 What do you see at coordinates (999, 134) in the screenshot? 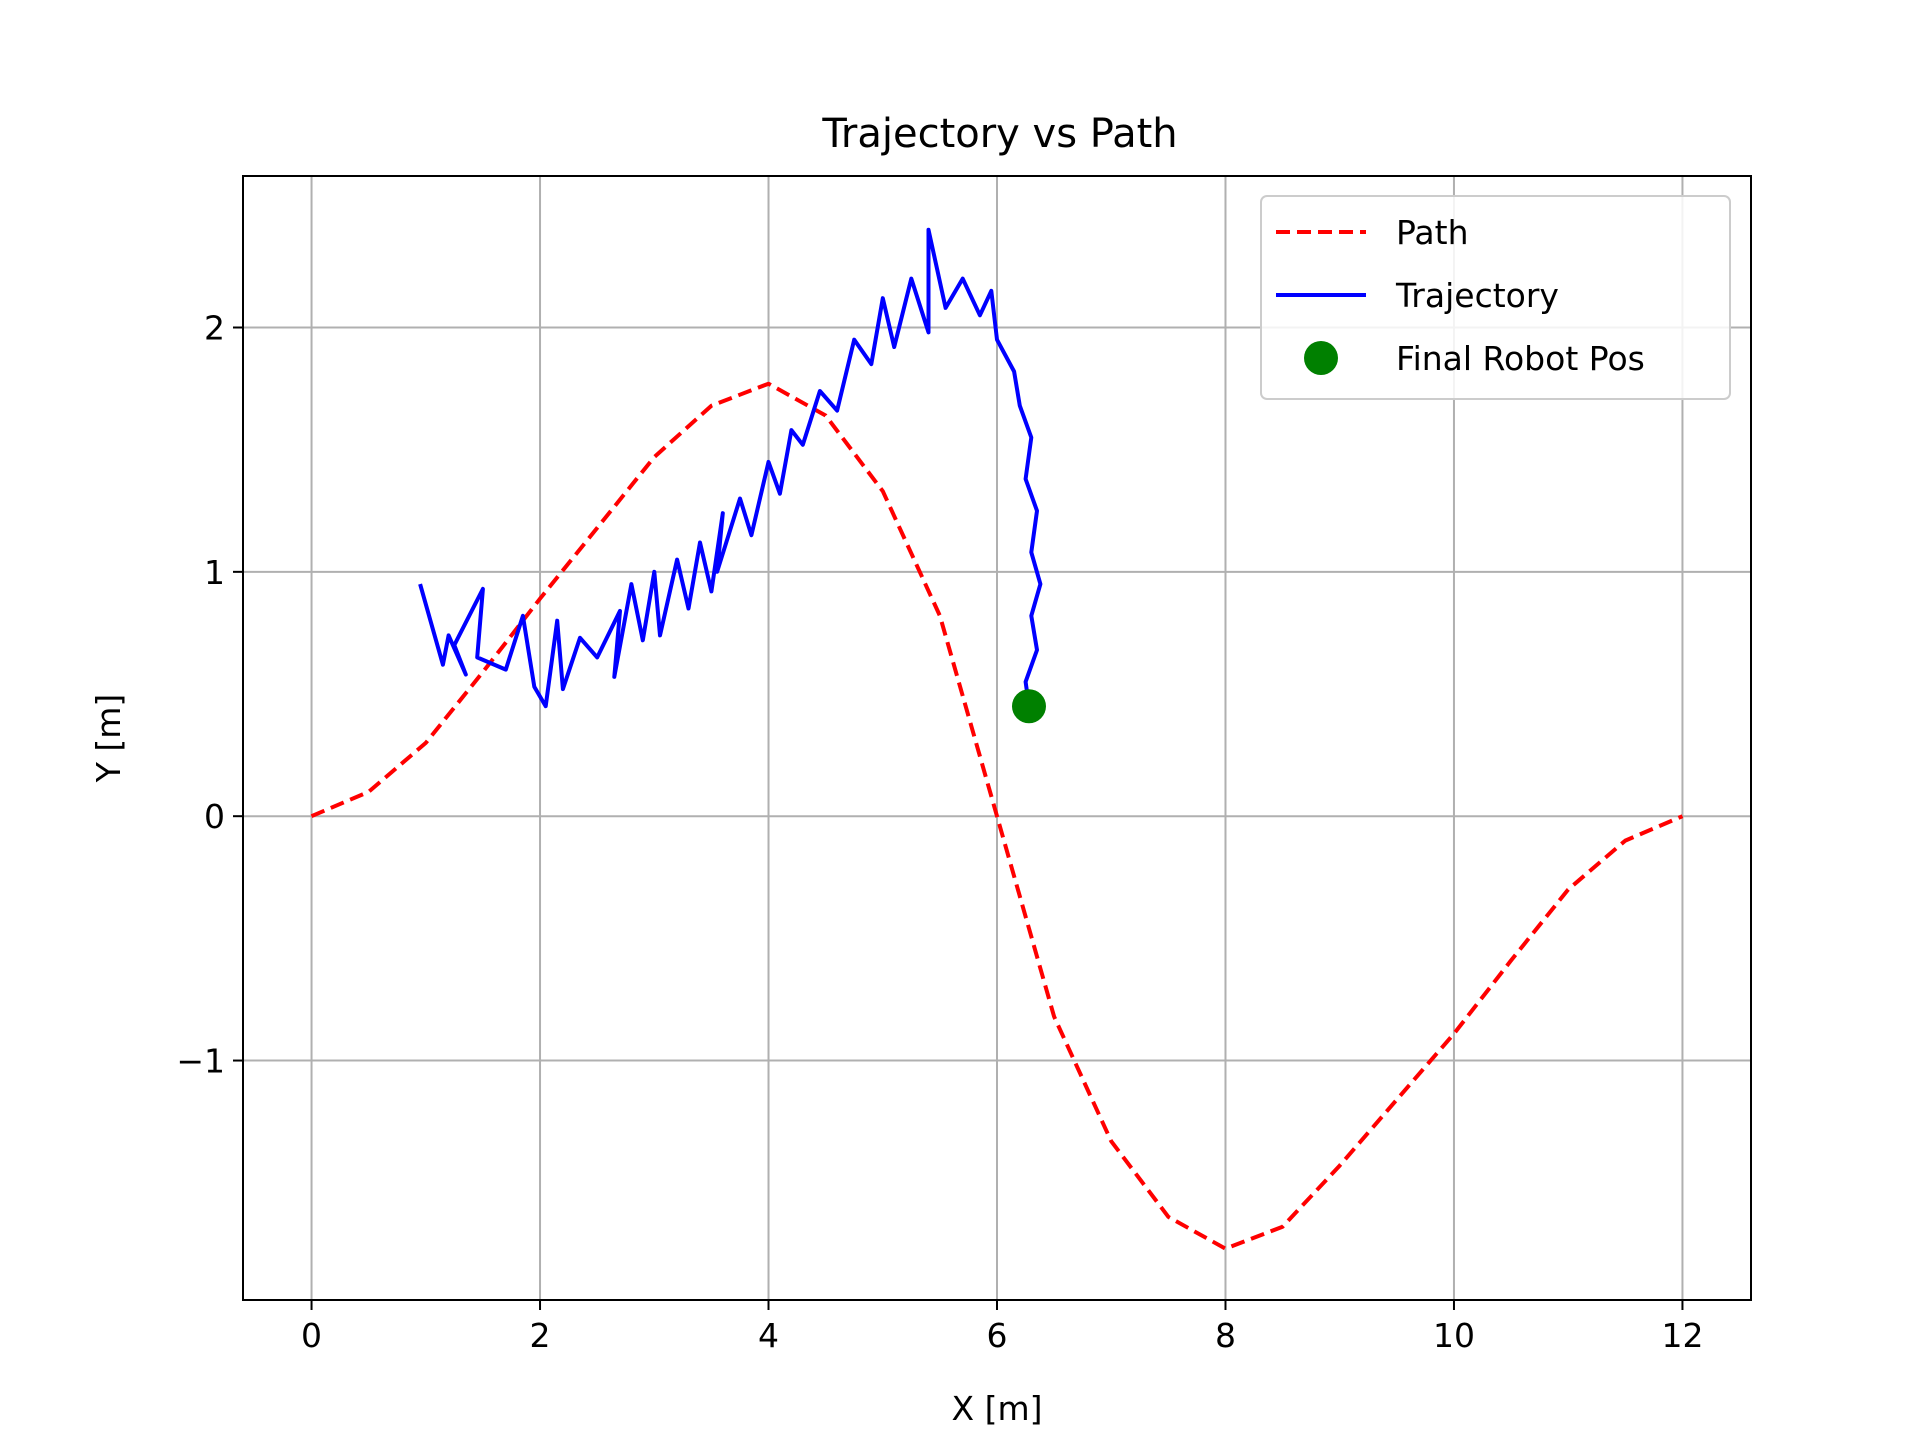
I see `chart-title: Trajectory vs Path` at bounding box center [999, 134].